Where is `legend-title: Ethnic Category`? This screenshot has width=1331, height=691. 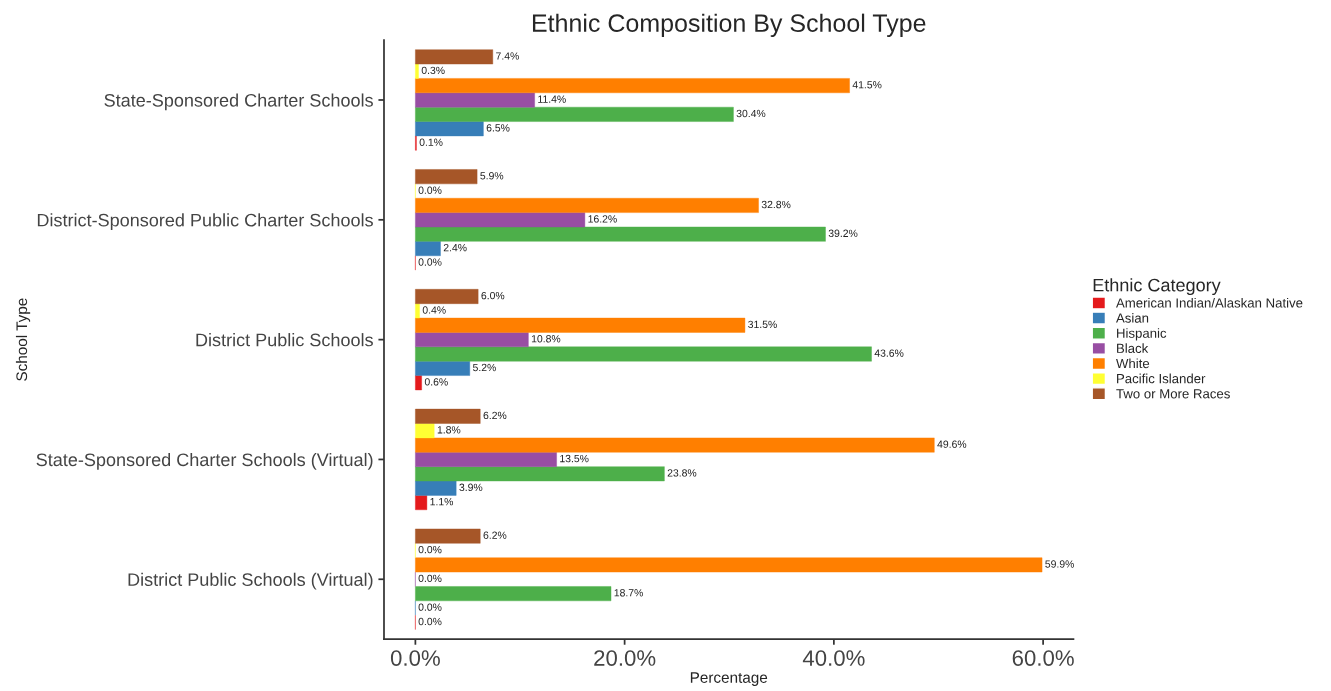
legend-title: Ethnic Category is located at coordinates (1157, 287).